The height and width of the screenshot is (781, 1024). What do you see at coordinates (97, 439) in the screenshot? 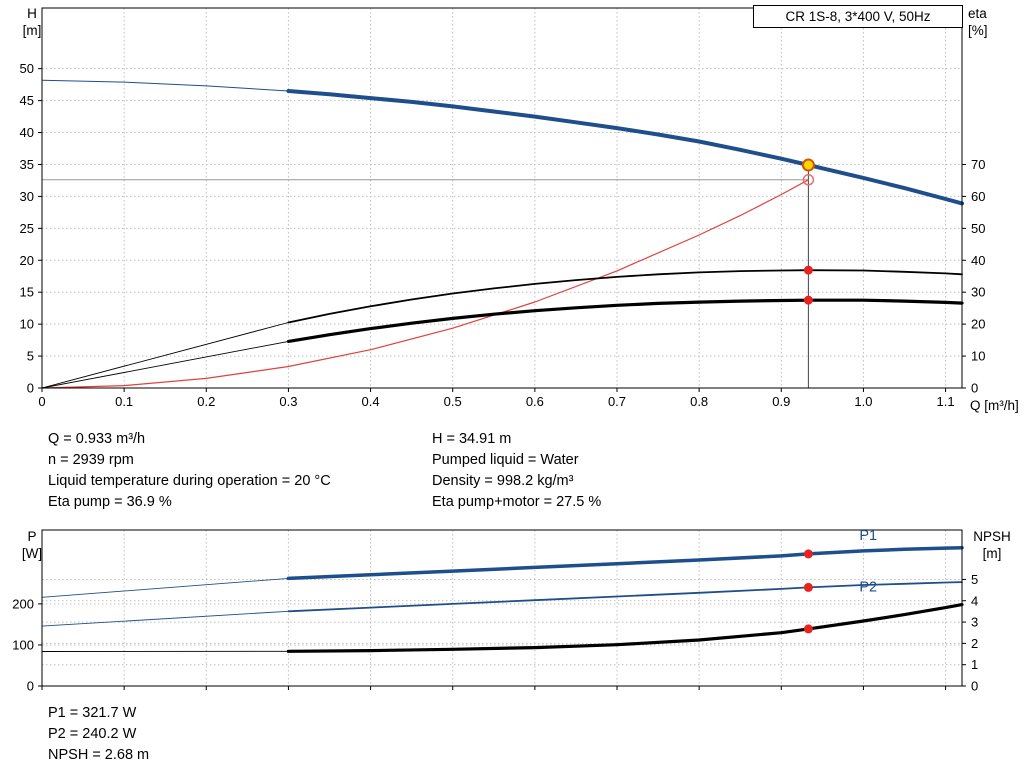
I see `duty-q: Q = 0.933 m³/h` at bounding box center [97, 439].